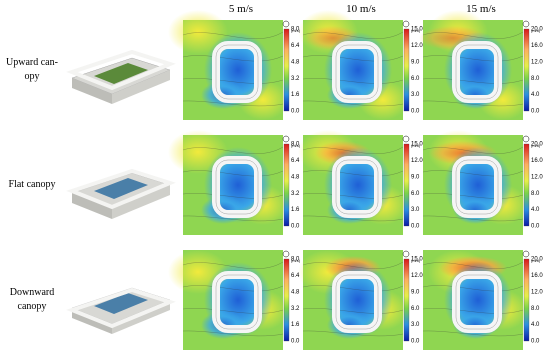 This screenshot has width=550, height=357. Describe the element at coordinates (361, 9) in the screenshot. I see `column-header: 10 m/s` at that location.